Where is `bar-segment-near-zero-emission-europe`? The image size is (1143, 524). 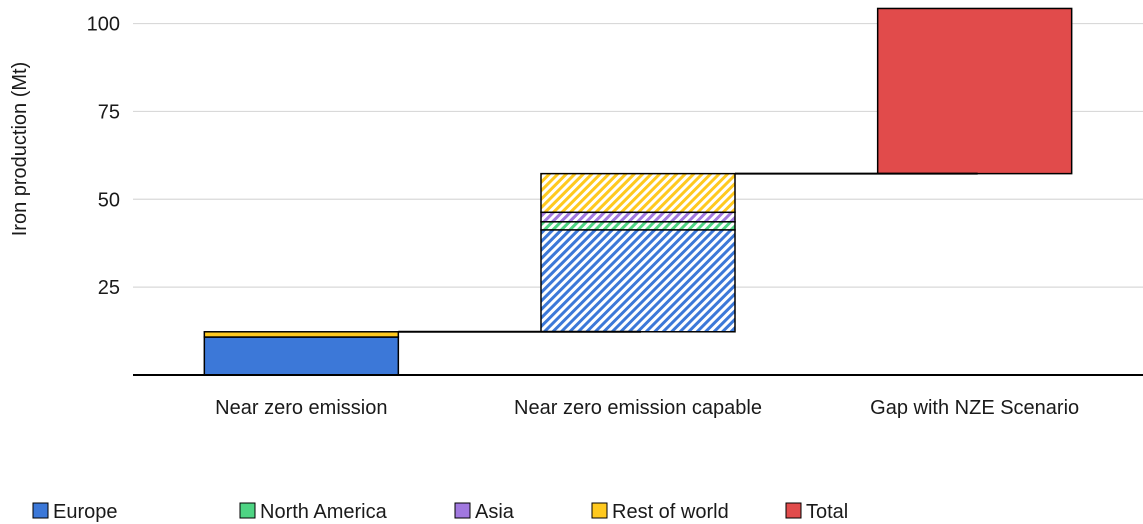 bar-segment-near-zero-emission-europe is located at coordinates (301, 356).